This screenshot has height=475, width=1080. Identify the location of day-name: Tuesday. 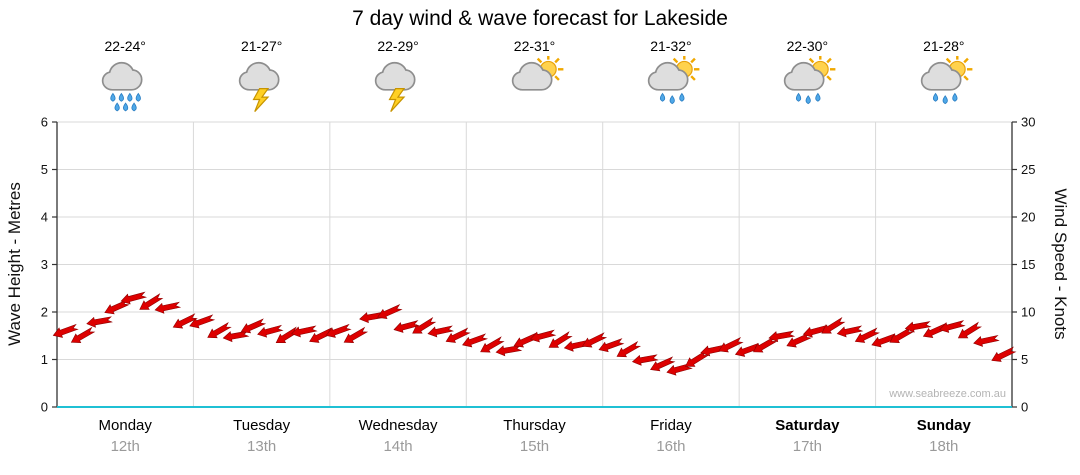
(262, 425).